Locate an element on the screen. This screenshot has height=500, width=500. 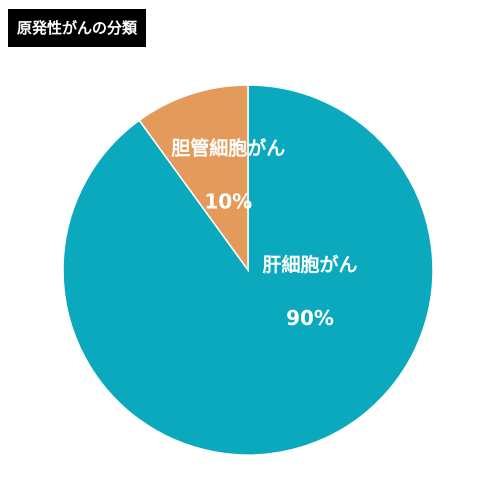
chart-title: 原発性がんの分類 is located at coordinates (77, 28).